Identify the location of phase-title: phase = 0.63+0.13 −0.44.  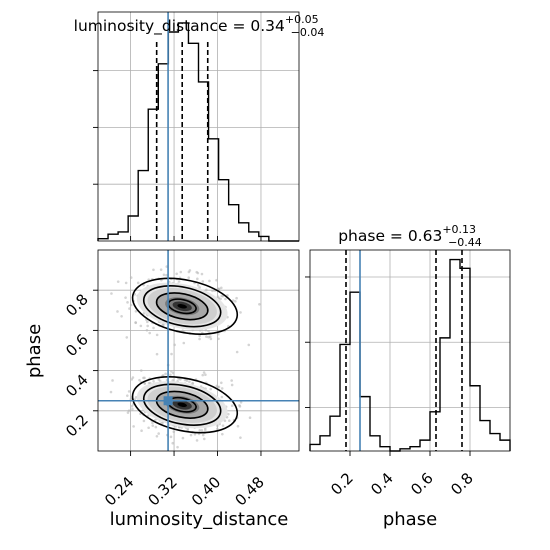
(410, 236).